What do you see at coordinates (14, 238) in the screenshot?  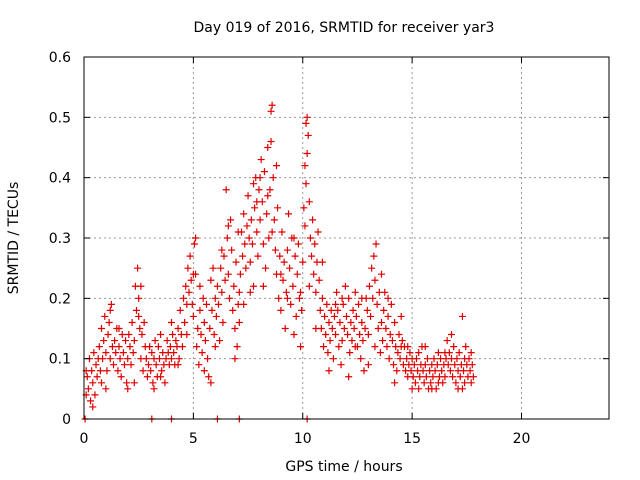 I see `y-axis-label: SRMTID / TECUs` at bounding box center [14, 238].